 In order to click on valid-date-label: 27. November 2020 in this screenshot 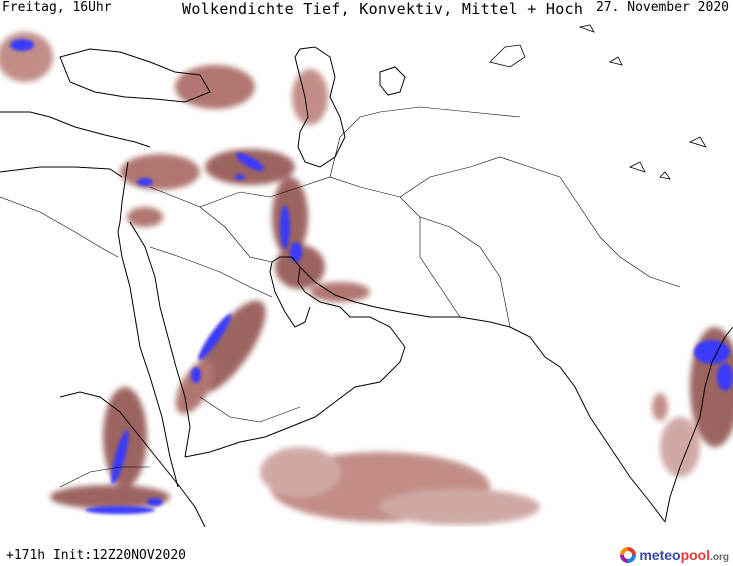, I will do `click(662, 7)`.